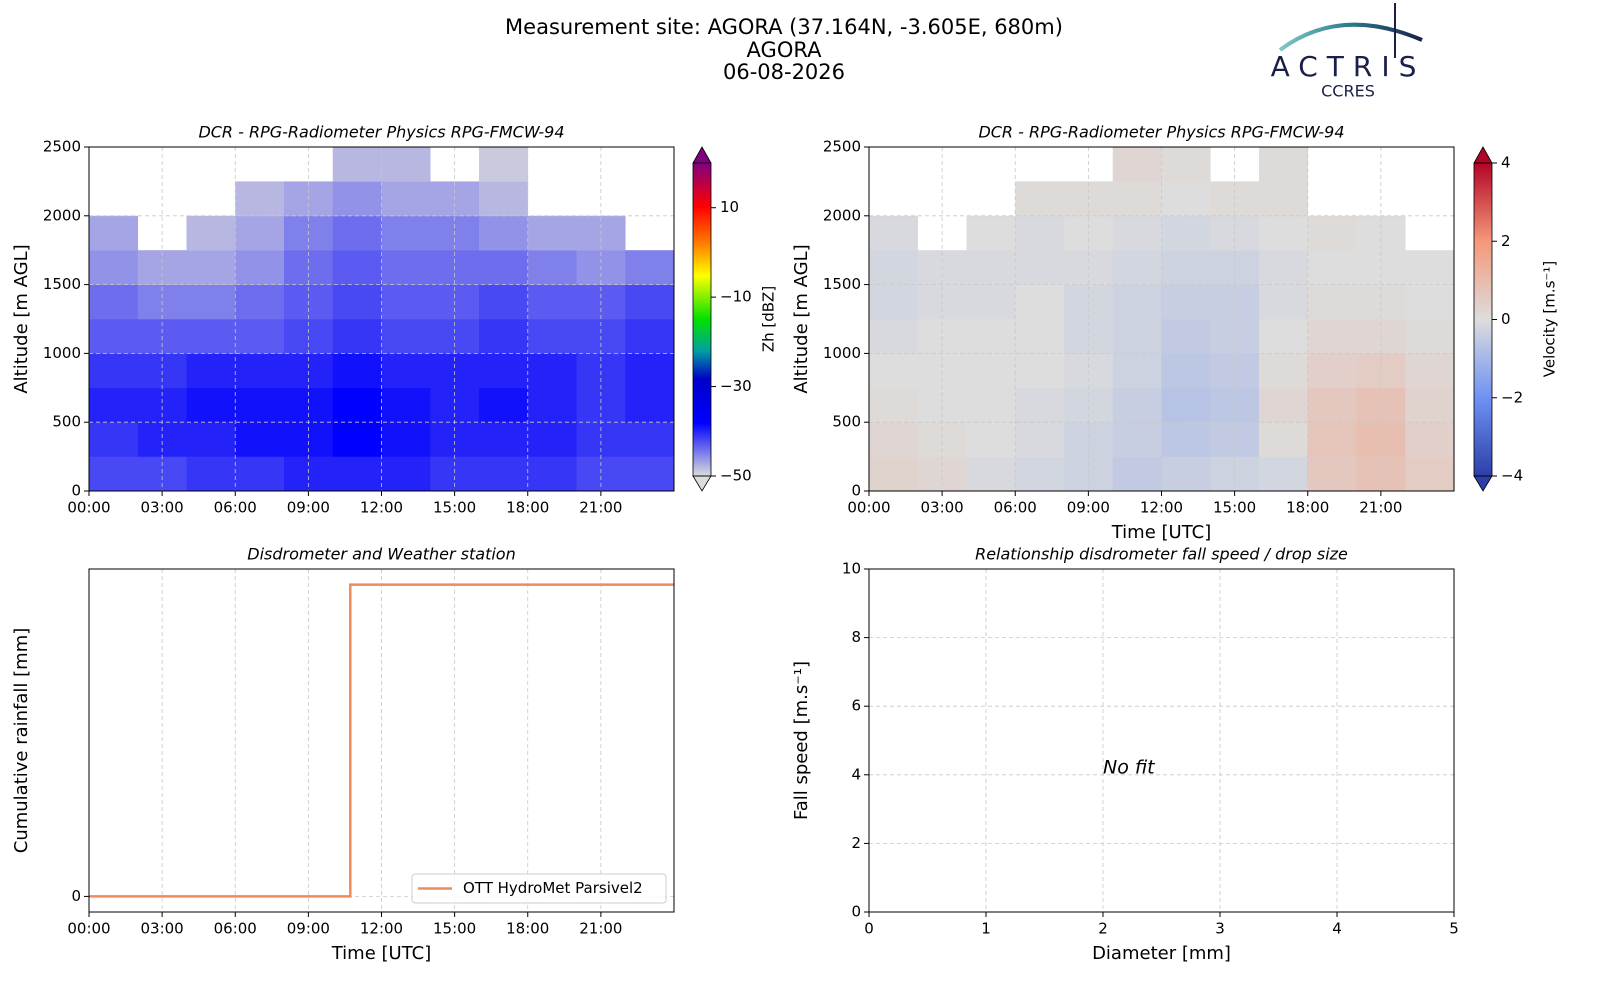  I want to click on x-tick-label: 00:00, so click(88, 508).